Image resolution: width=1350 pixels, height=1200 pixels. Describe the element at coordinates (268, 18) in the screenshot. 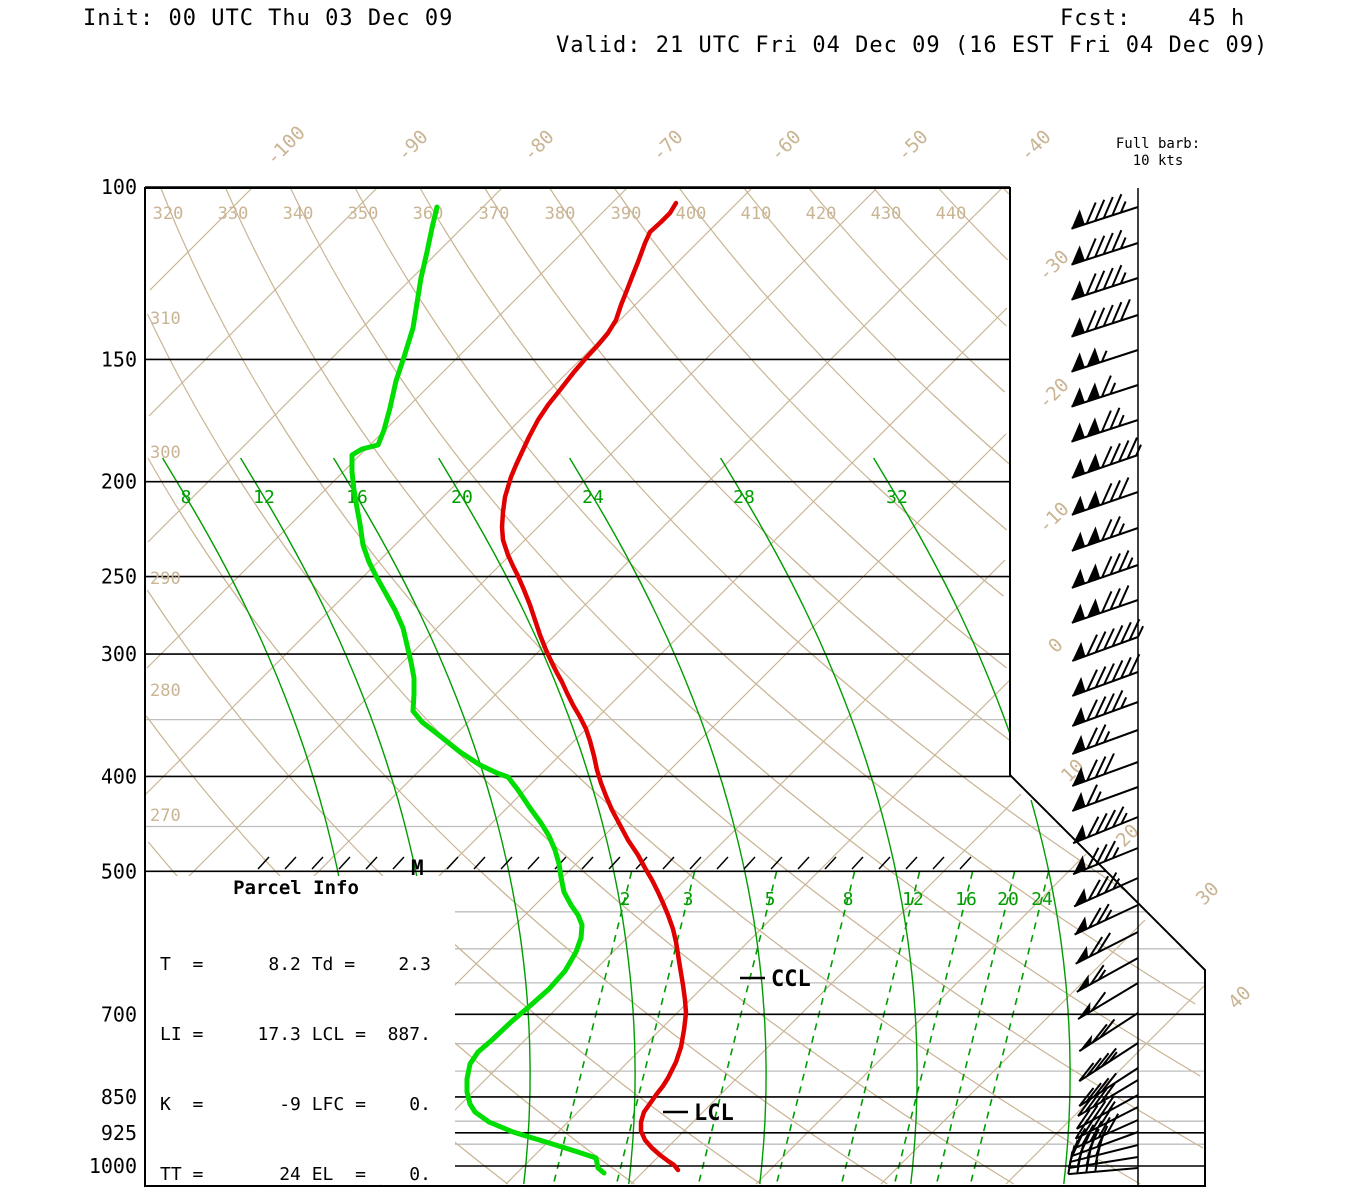

I see `init-time-text: Init: 00 UTC Thu 03 Dec 09` at that location.